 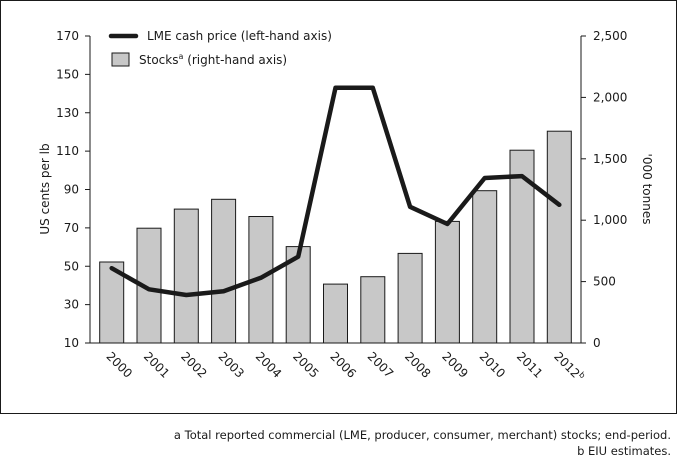 What do you see at coordinates (610, 97) in the screenshot?
I see `y2-tick-label-2000: 2,000` at bounding box center [610, 97].